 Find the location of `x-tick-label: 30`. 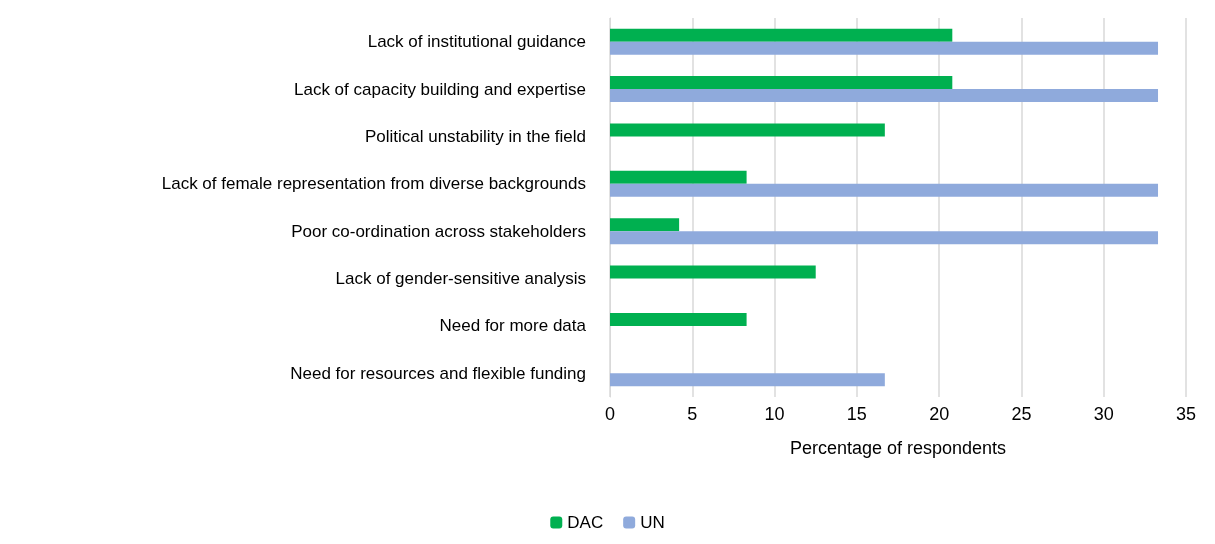

x-tick-label: 30 is located at coordinates (1103, 414).